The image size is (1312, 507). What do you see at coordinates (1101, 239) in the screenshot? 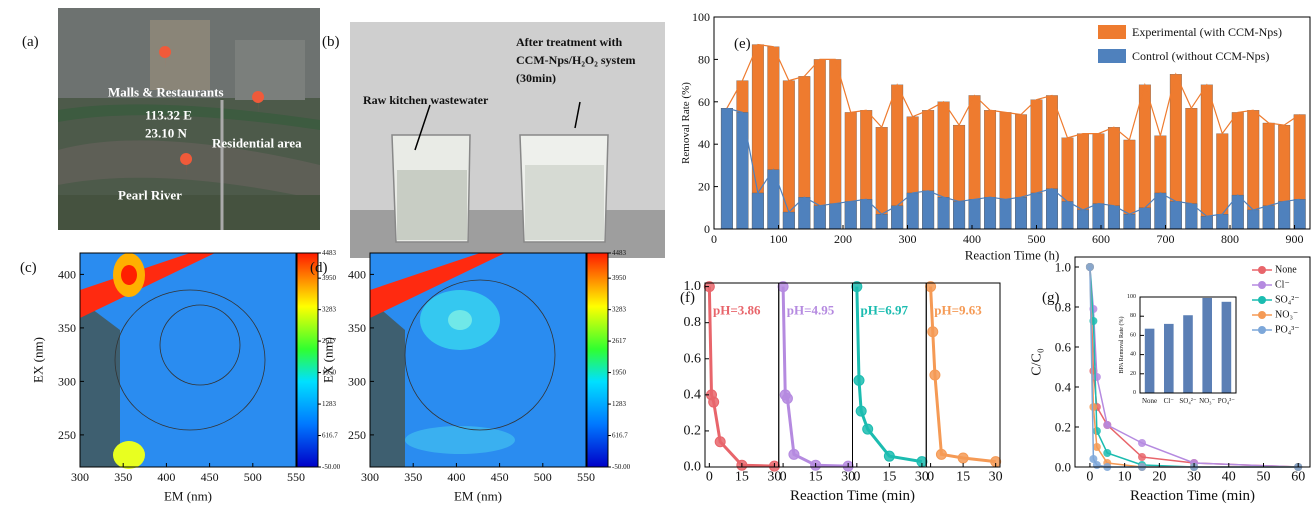
I see `x-tick-label: 600` at bounding box center [1101, 239].